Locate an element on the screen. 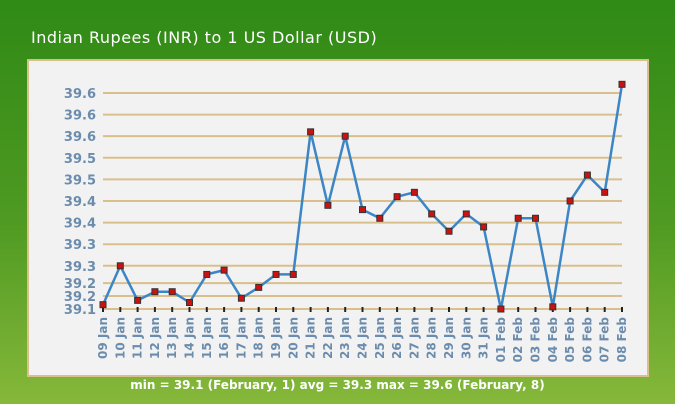  x-tick-label-11: 20 Jan is located at coordinates (293, 338).